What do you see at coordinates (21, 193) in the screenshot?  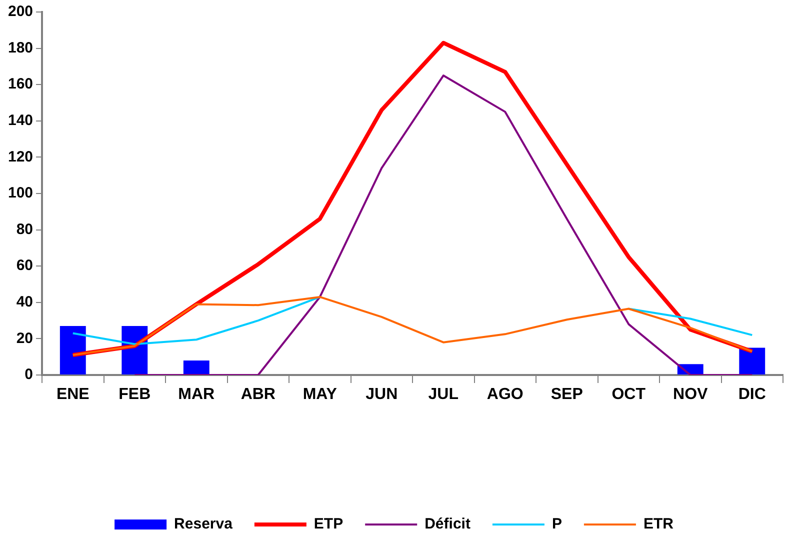 I see `y-tick-label: 100` at bounding box center [21, 193].